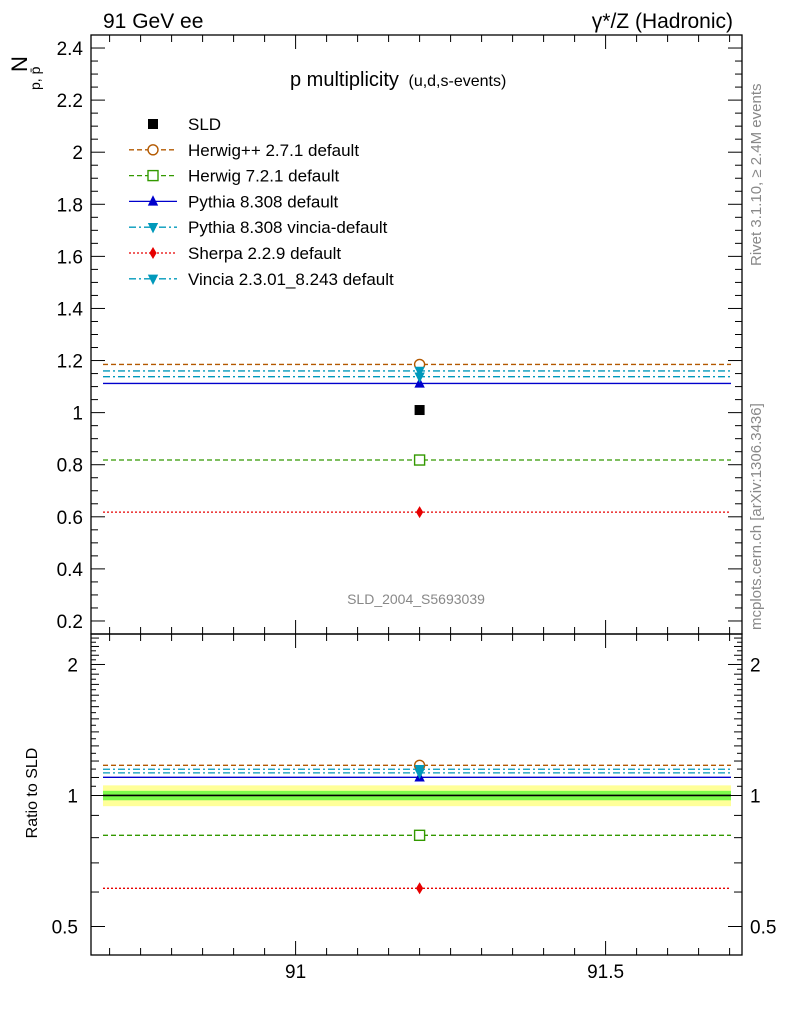 The image size is (786, 1024). Describe the element at coordinates (755, 796) in the screenshot. I see `ratio-y-tick-label-right: 1` at that location.